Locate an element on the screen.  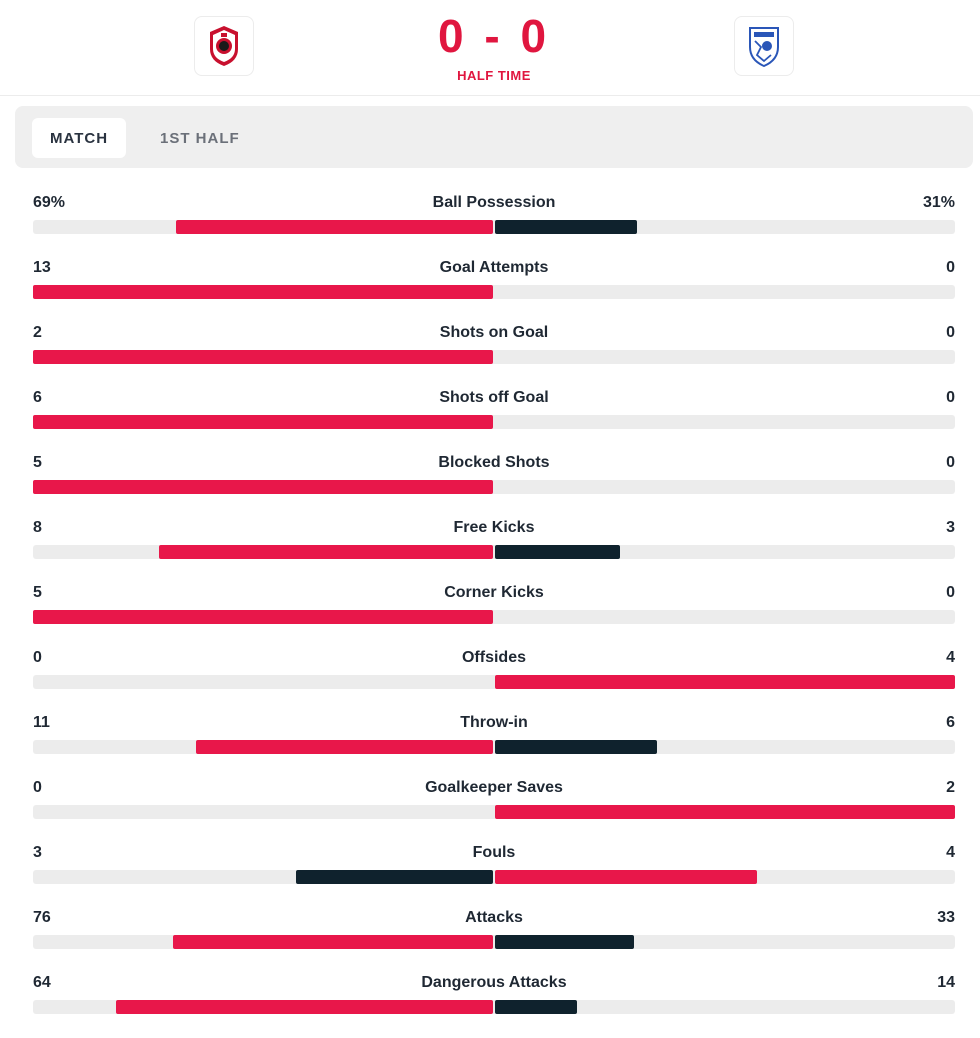
stat-row: 13 Goal Attempts 0 is located at coordinates (490, 283).